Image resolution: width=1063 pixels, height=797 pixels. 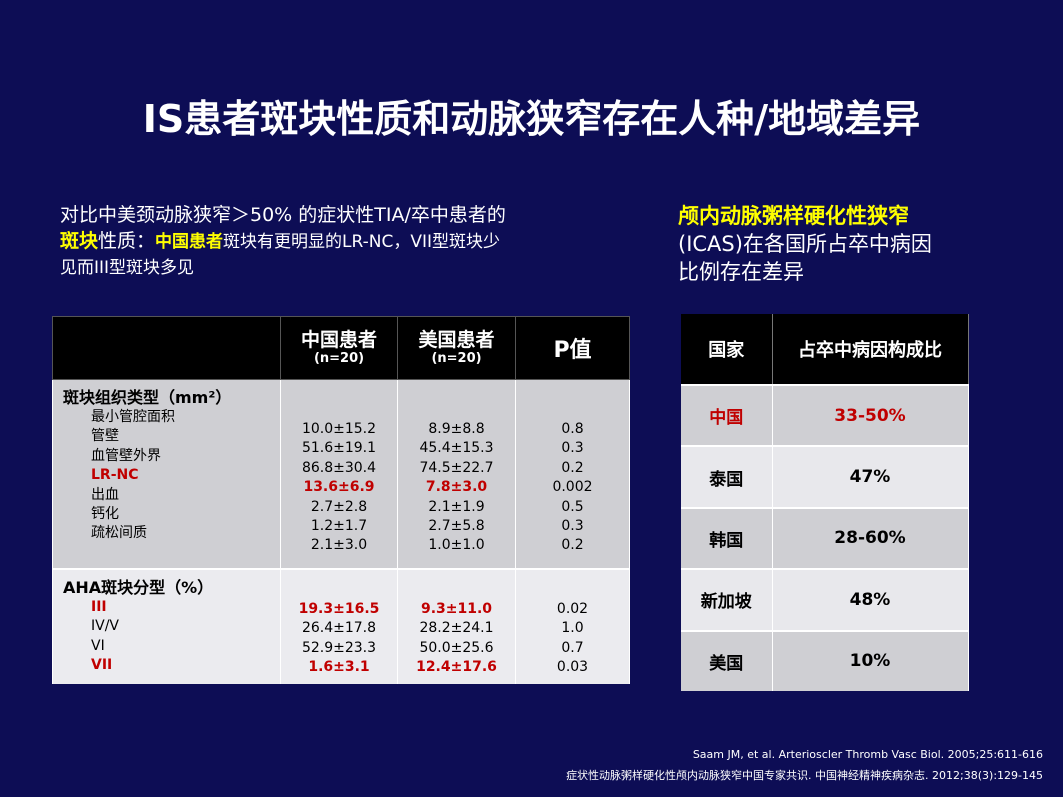 I want to click on list-item: 疏松间质, so click(x=119, y=533).